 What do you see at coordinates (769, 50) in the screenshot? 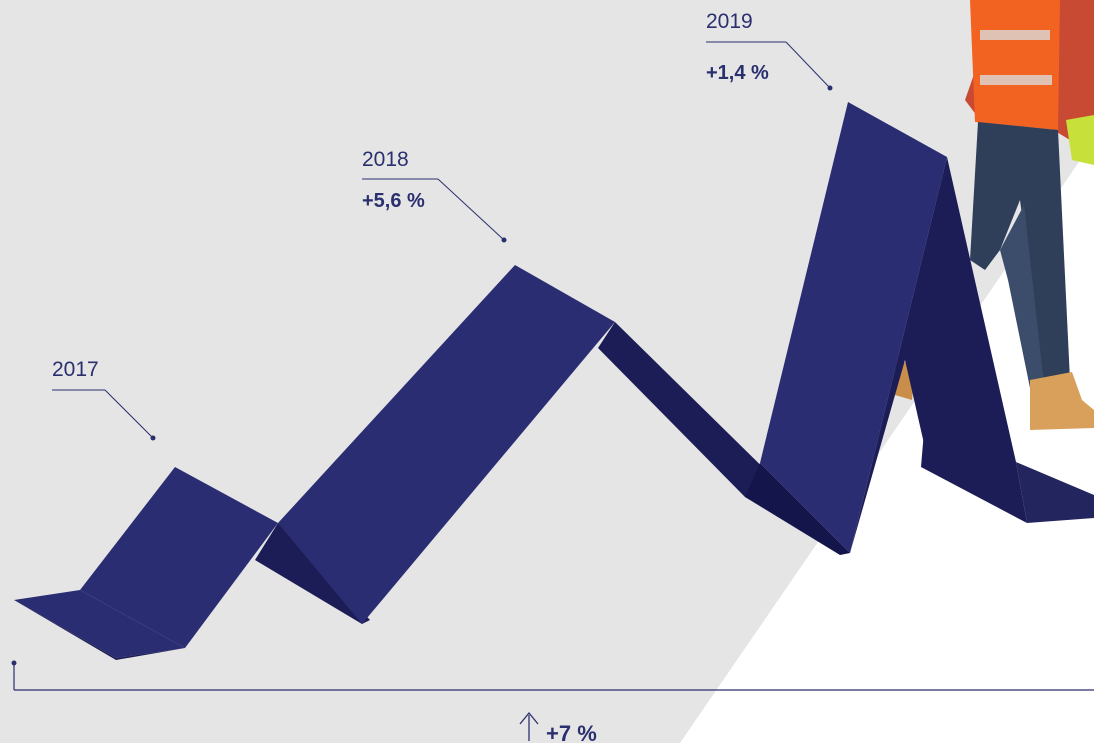
I see `point-label-2019: 2019 +1,4 %` at bounding box center [769, 50].